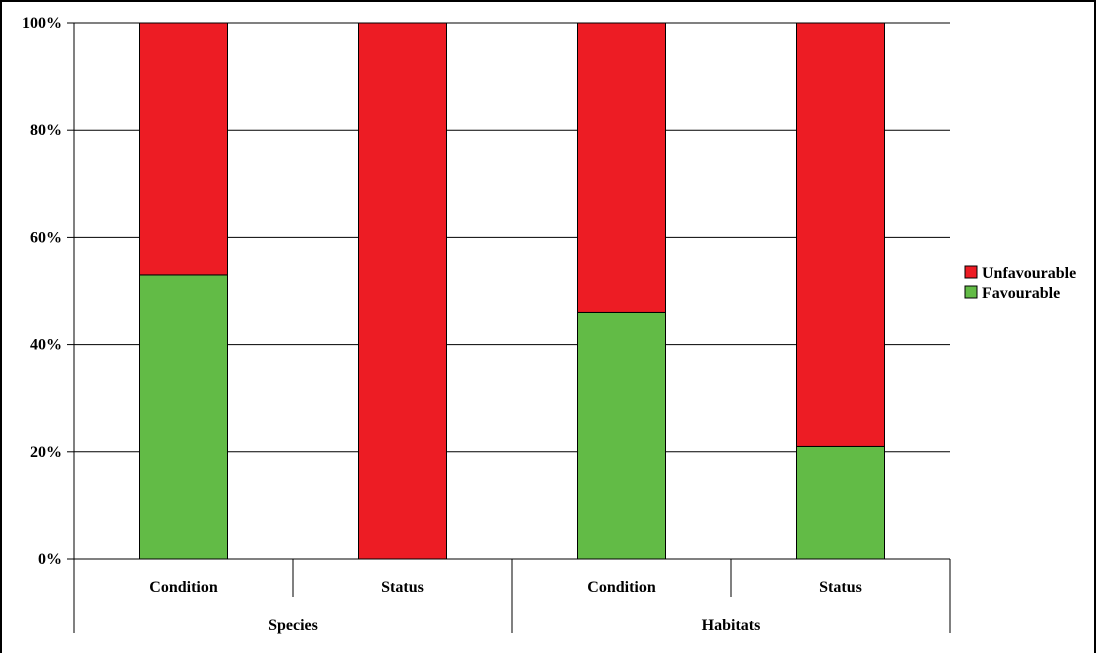  What do you see at coordinates (971, 292) in the screenshot?
I see `legend-swatch-favourable` at bounding box center [971, 292].